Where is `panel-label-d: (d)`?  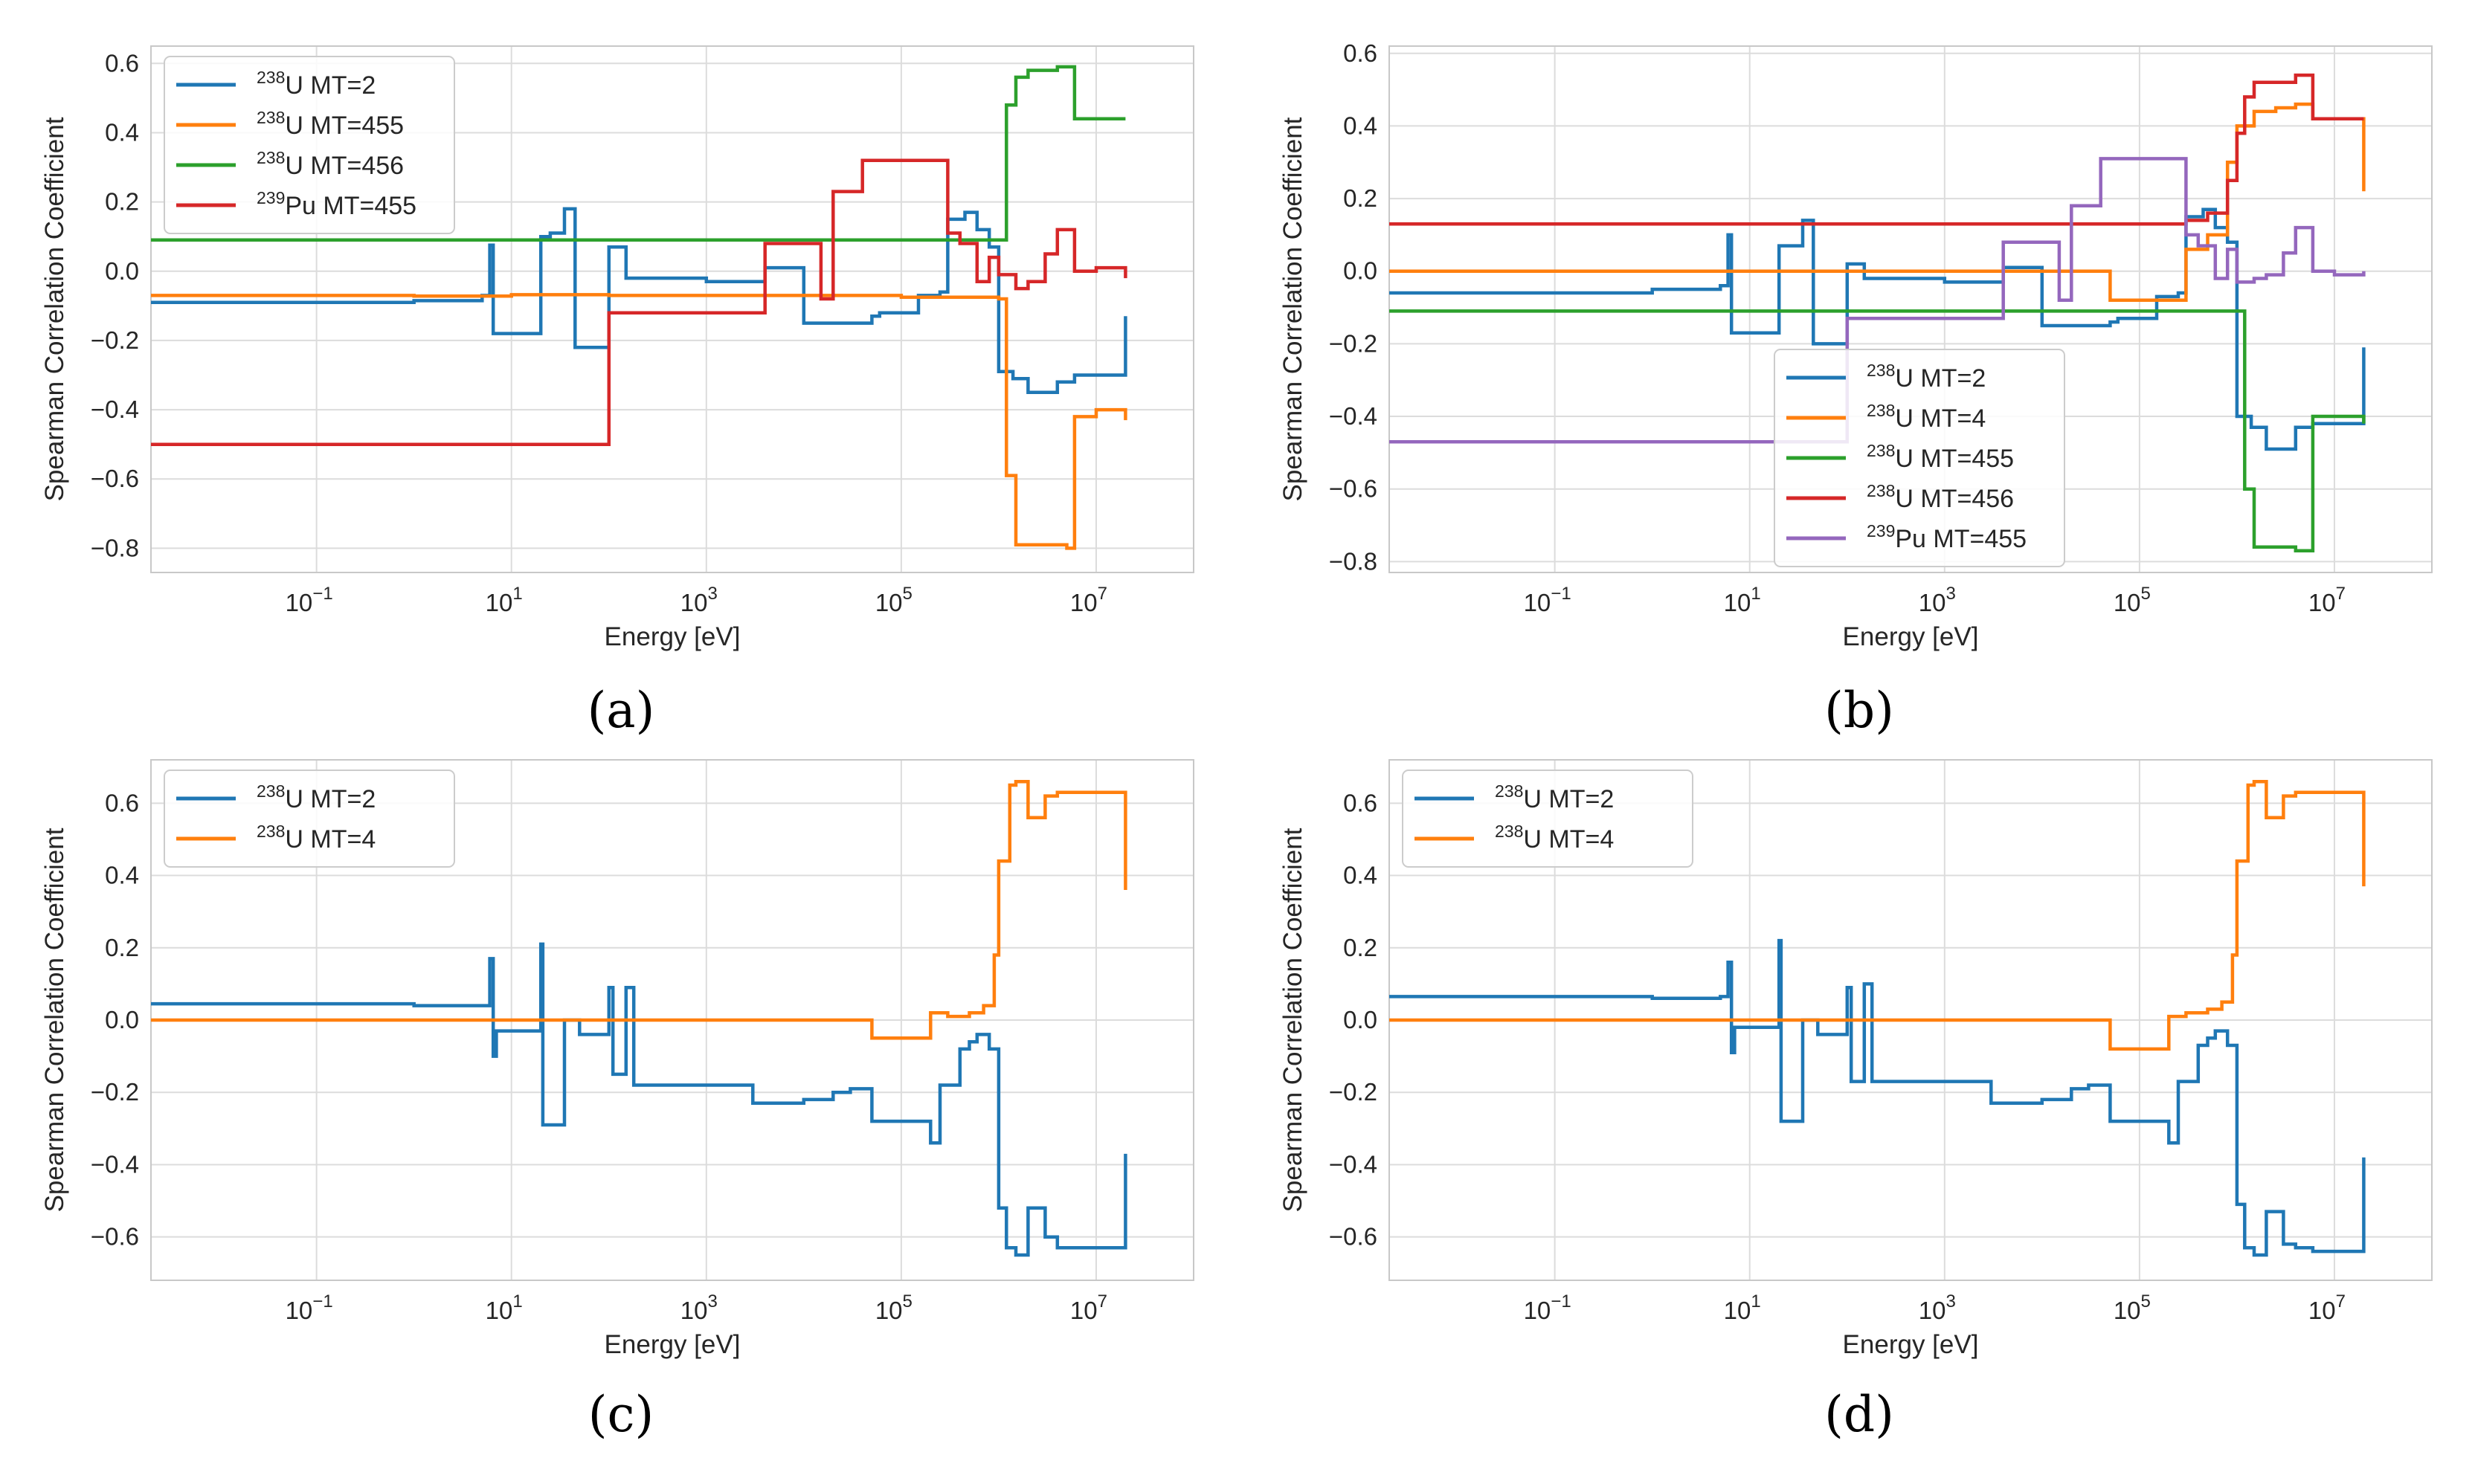
panel-label-d: (d) is located at coordinates (1859, 1414).